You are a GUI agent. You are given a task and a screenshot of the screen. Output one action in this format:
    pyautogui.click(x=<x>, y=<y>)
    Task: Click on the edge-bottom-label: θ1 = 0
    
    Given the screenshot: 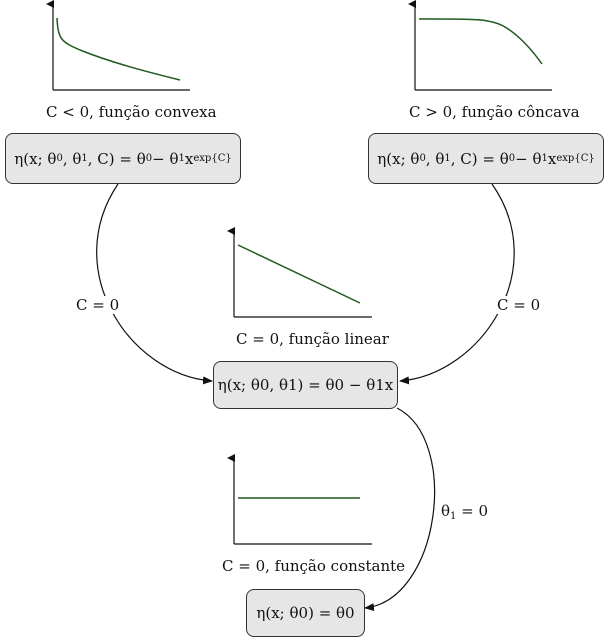 What is the action you would take?
    pyautogui.click(x=465, y=514)
    